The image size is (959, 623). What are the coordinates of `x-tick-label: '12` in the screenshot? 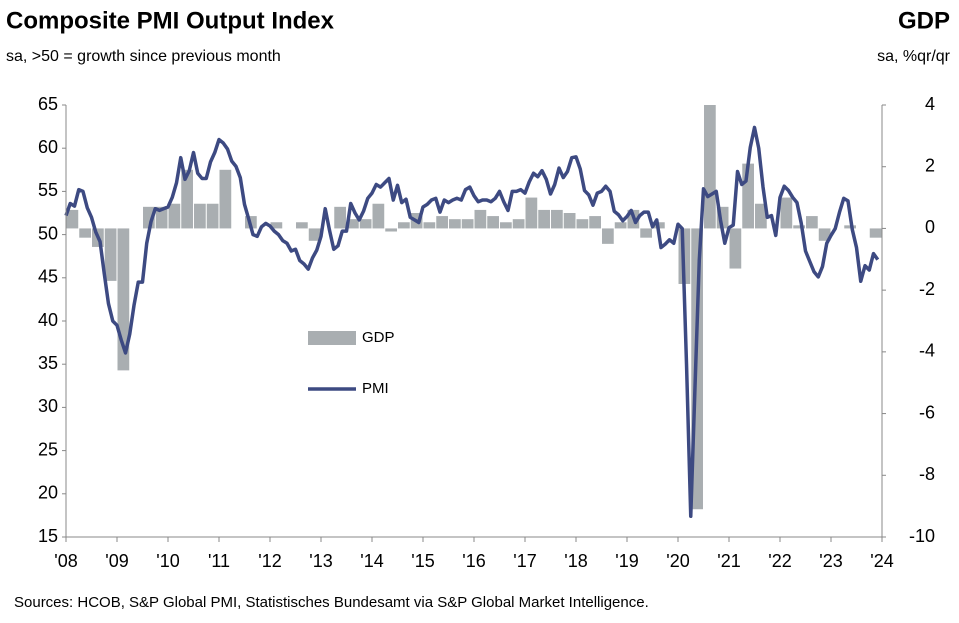 It's located at (269, 561).